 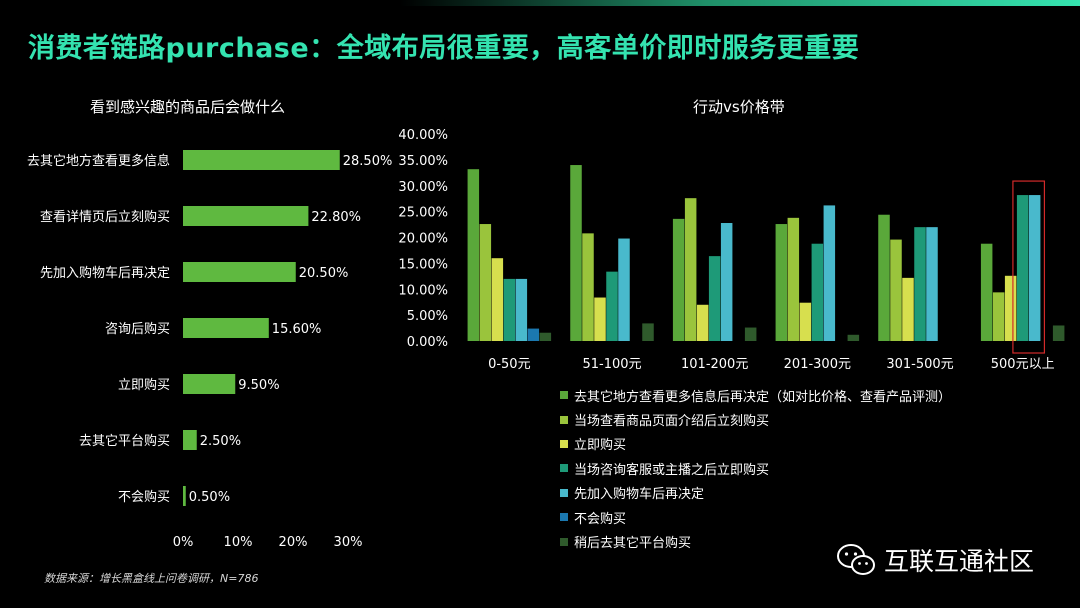 I want to click on right-x-tick-label: 0-50元, so click(x=509, y=364).